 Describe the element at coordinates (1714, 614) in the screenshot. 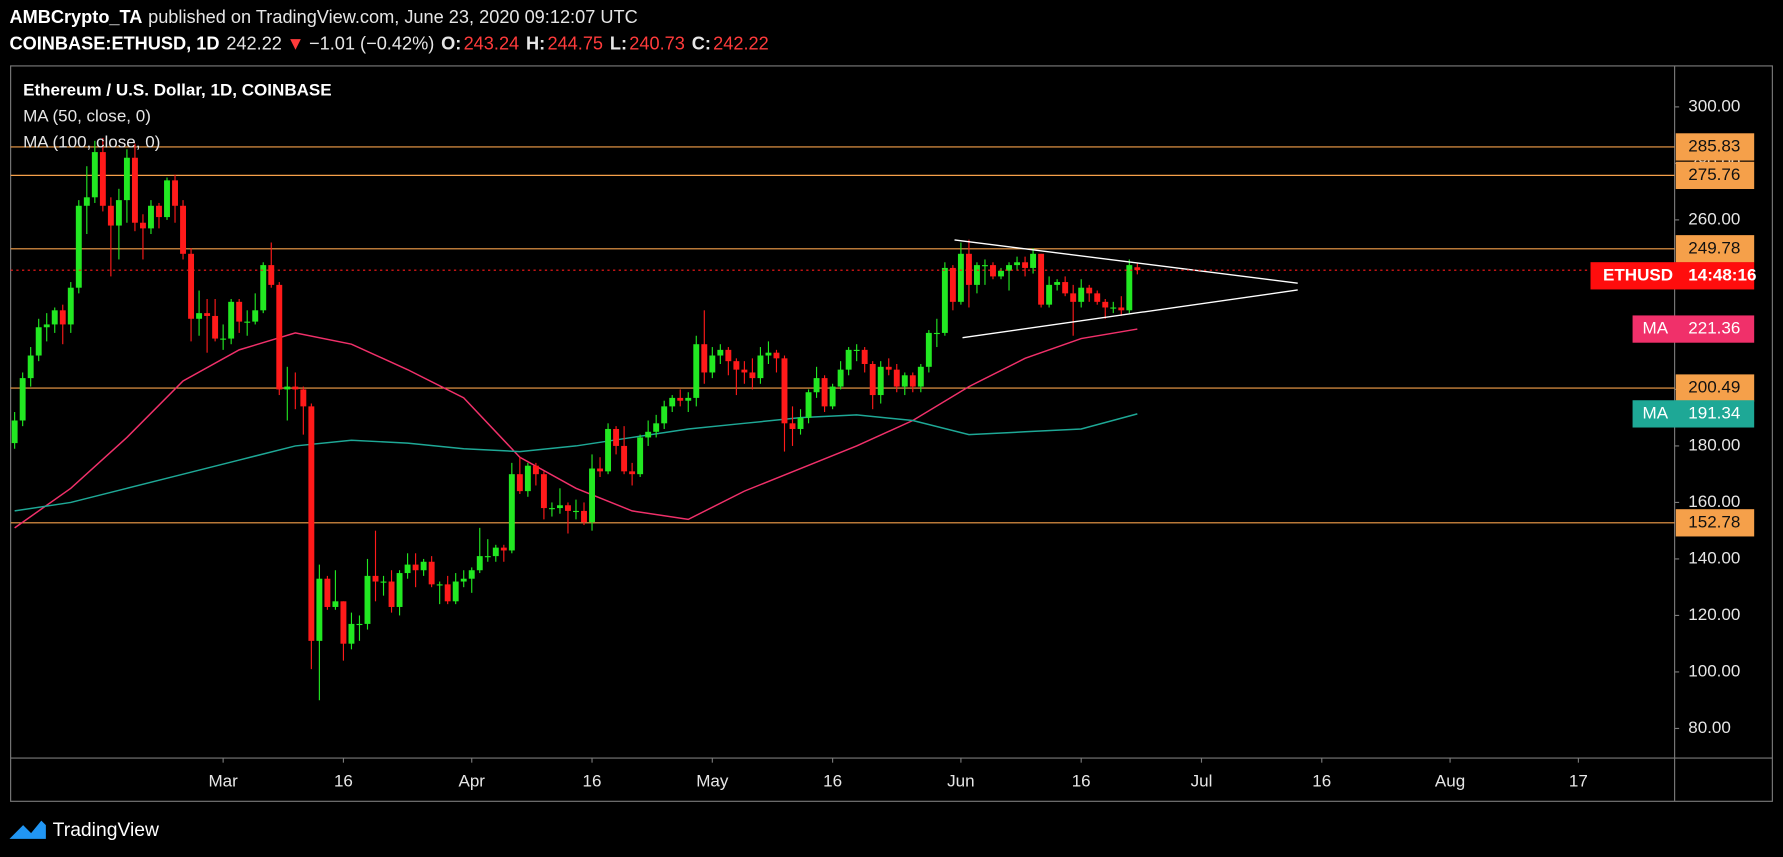

I see `y-tick-label: 120.00` at that location.